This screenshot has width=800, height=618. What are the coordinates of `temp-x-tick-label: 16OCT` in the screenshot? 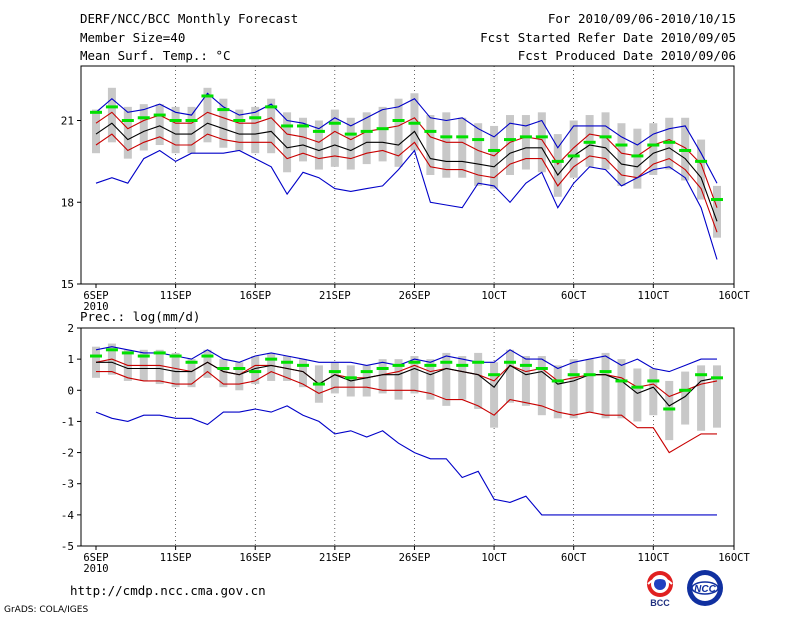 It's located at (734, 296).